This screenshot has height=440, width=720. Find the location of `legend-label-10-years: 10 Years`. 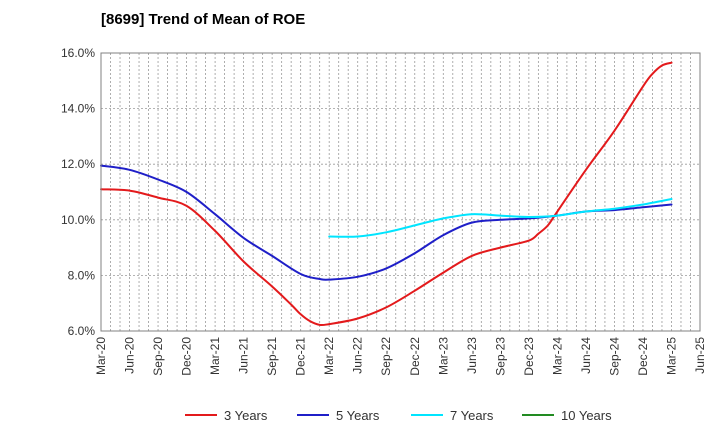

legend-label-10-years: 10 Years is located at coordinates (586, 415).